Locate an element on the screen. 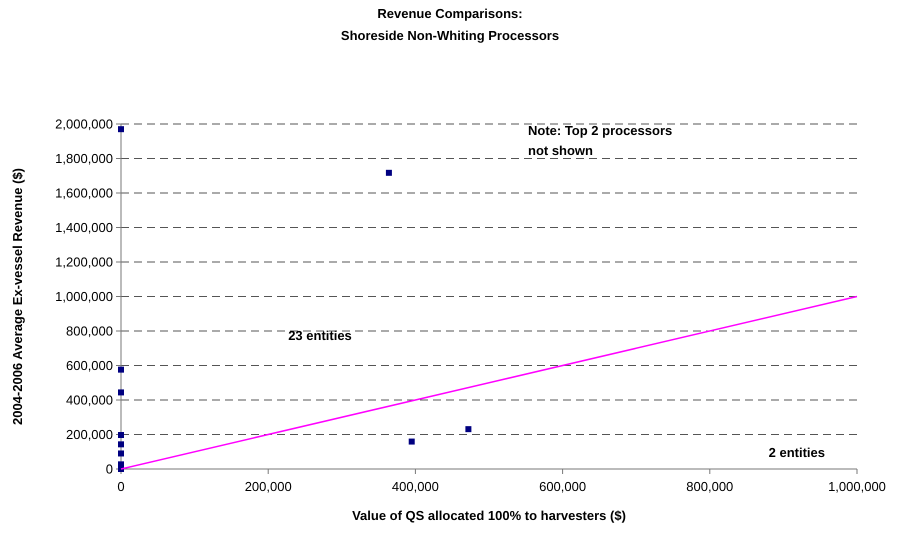 The image size is (900, 535). x-axis-title: Value of QS allocated 100% to harvesters ($) is located at coordinates (489, 515).